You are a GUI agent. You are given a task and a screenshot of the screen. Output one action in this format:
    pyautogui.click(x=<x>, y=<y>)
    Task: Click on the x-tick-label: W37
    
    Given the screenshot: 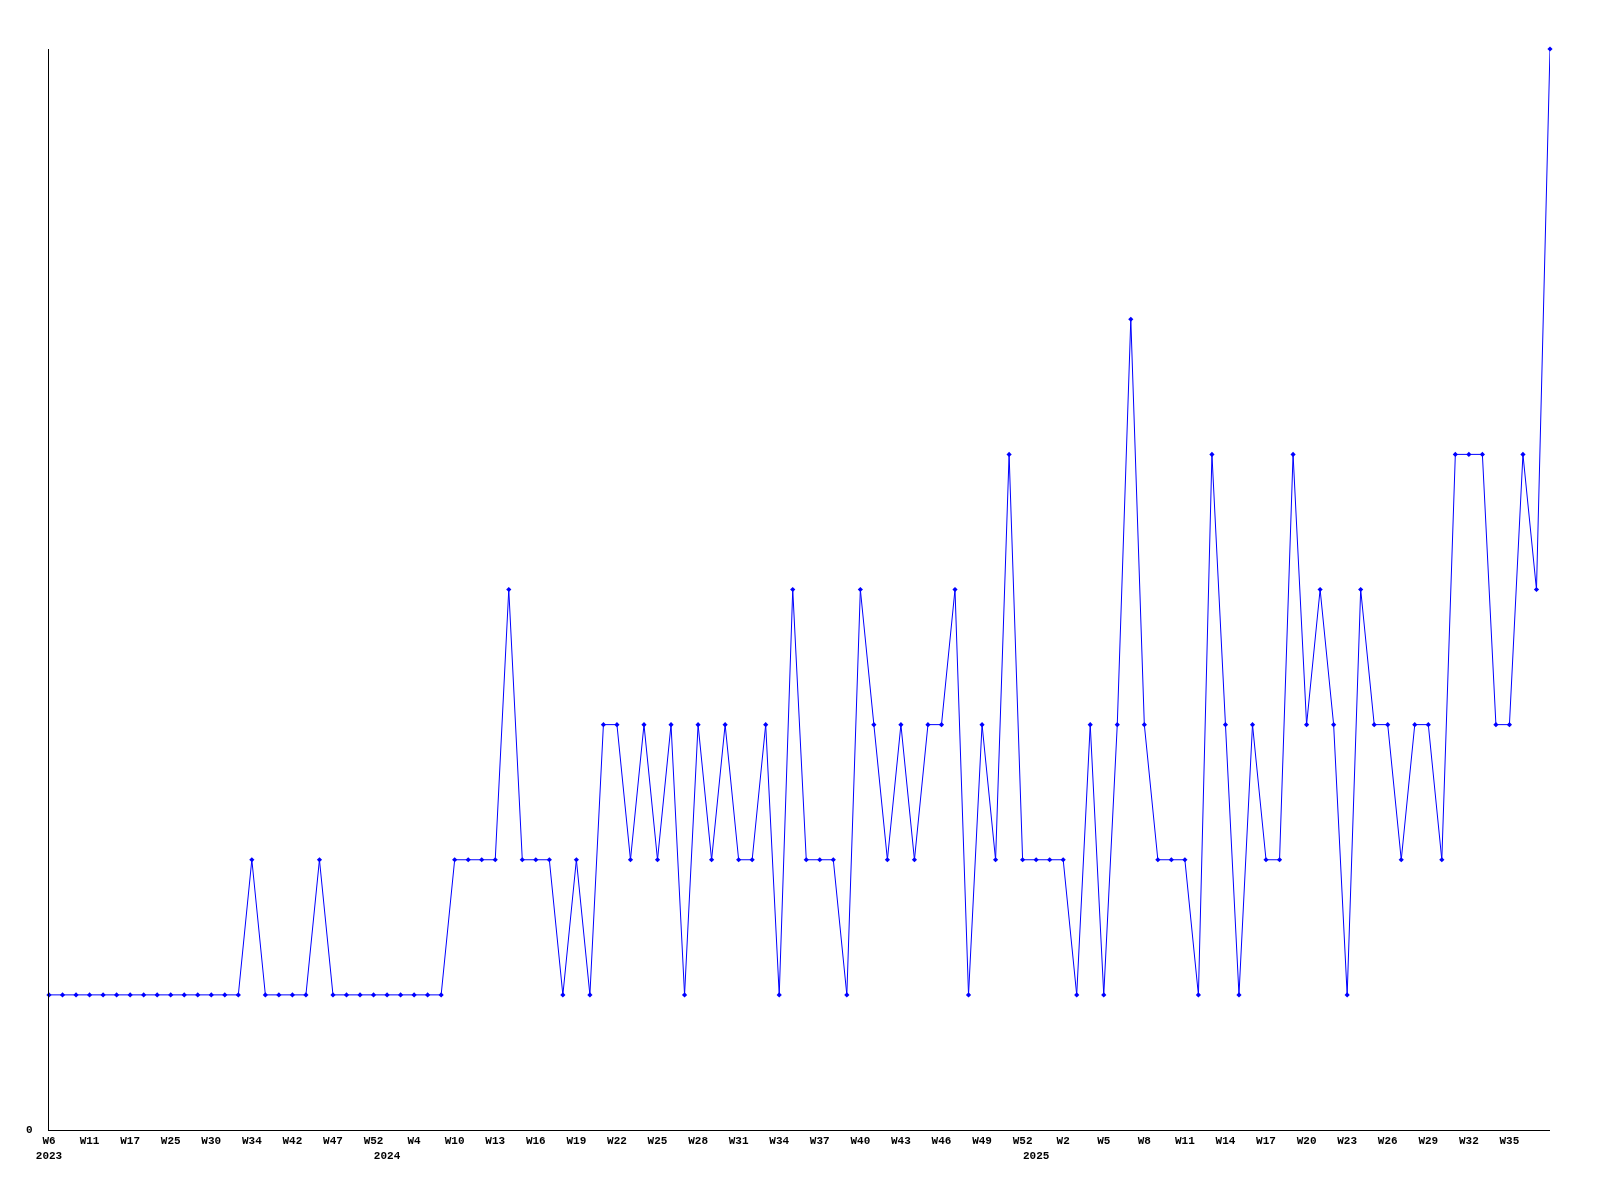 What is the action you would take?
    pyautogui.click(x=819, y=1141)
    